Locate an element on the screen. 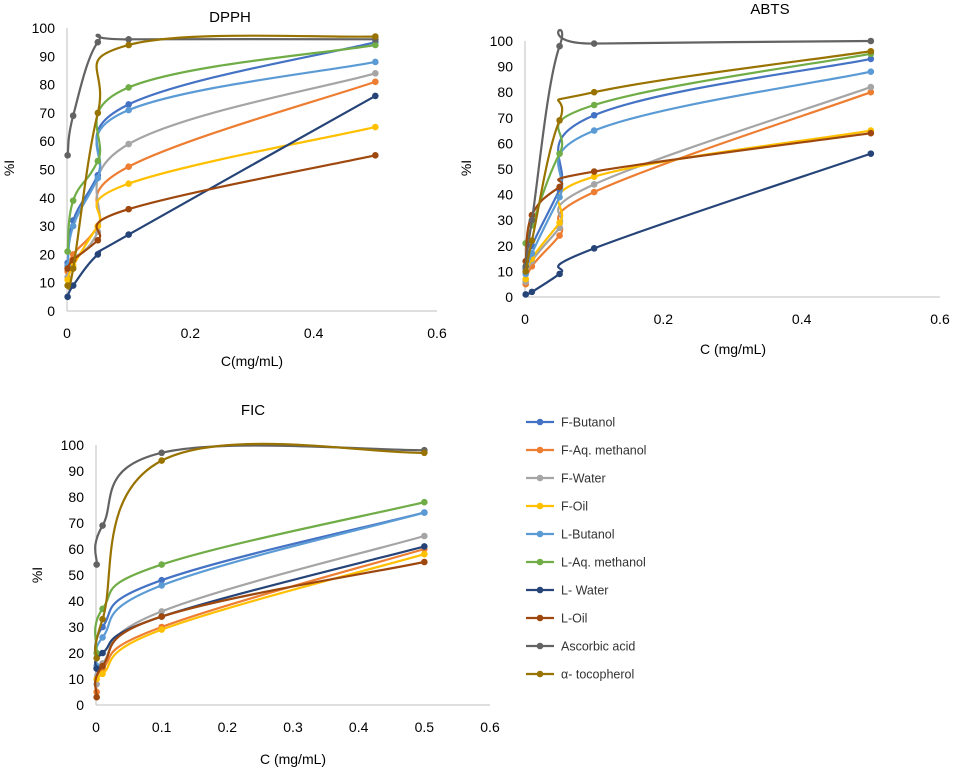 Image resolution: width=957 pixels, height=770 pixels. abts-x-axis-title: C (mg/mL) is located at coordinates (733, 349).